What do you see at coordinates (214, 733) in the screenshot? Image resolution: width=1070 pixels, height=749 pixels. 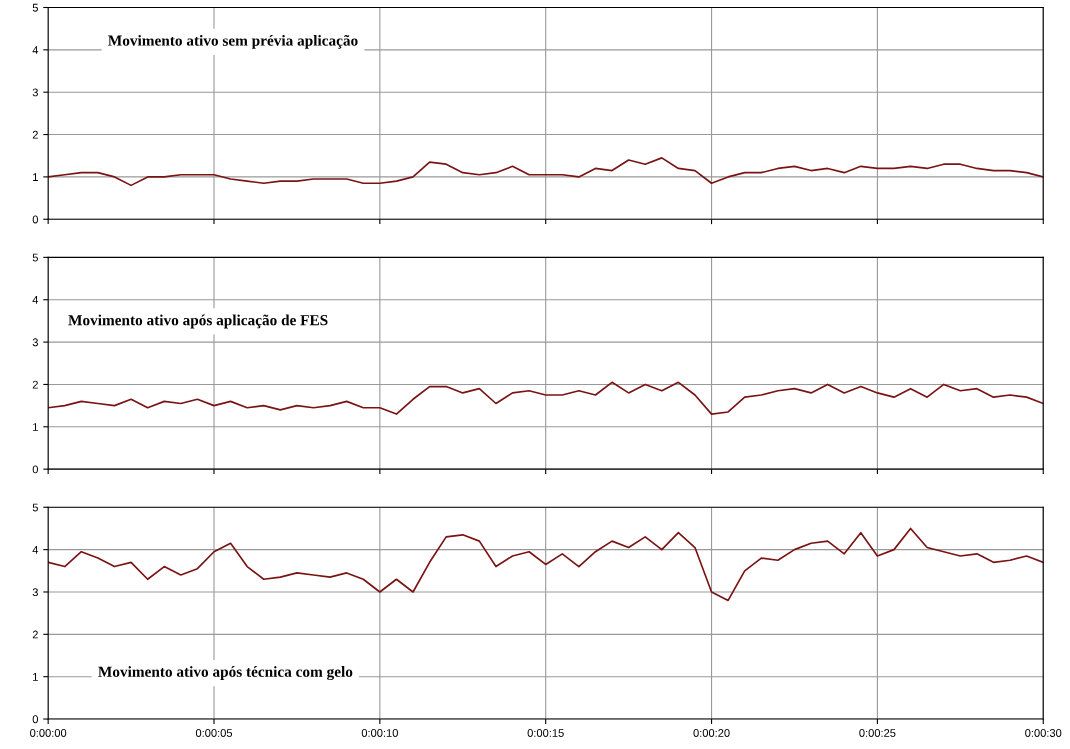 I see `x-tick-label: 0:00:05` at bounding box center [214, 733].